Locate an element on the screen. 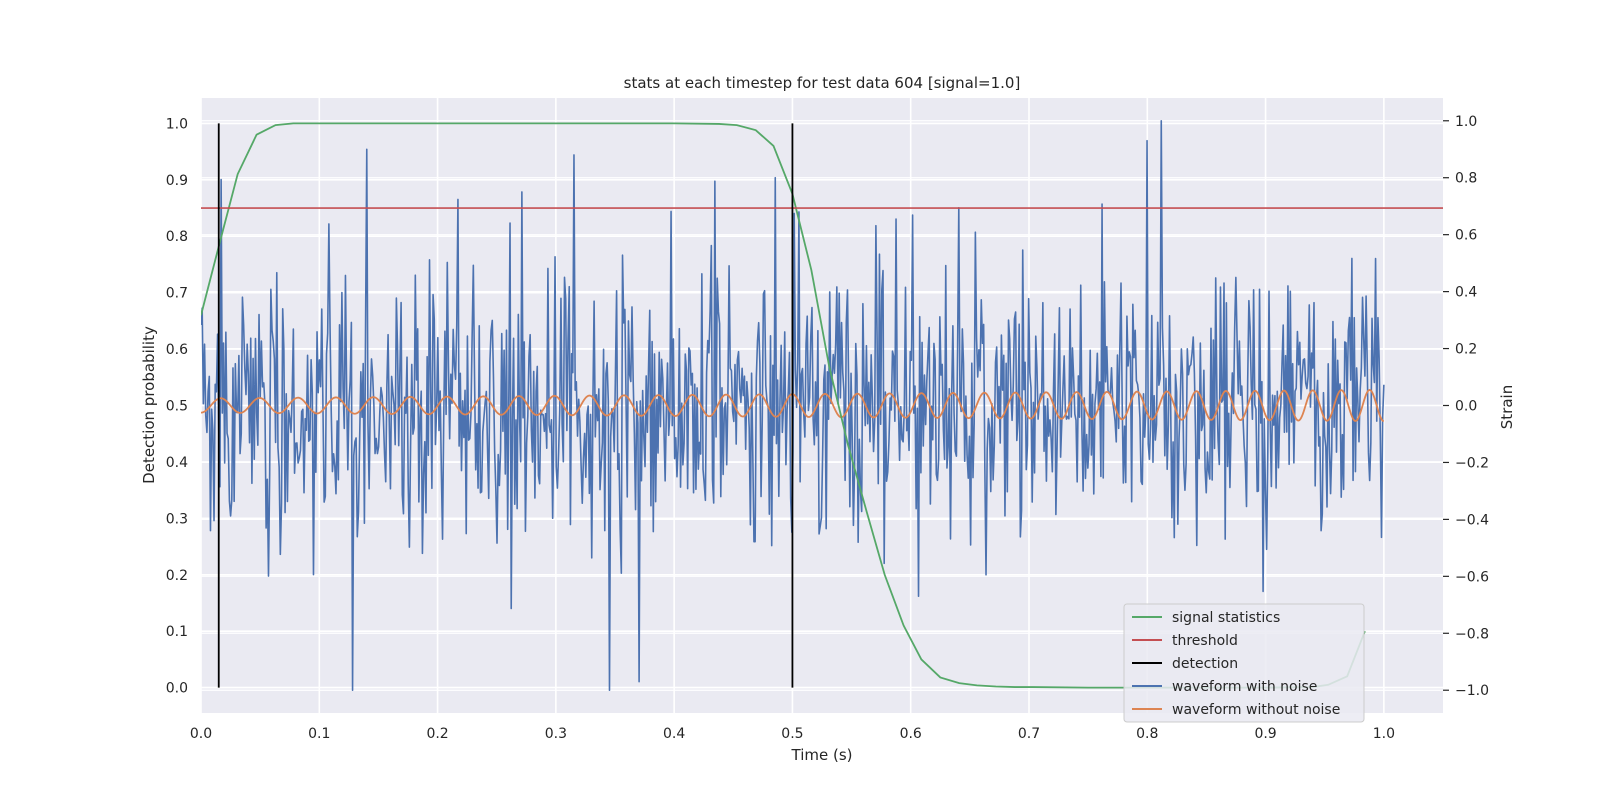  y-tick-label: 0.4 is located at coordinates (177, 463).